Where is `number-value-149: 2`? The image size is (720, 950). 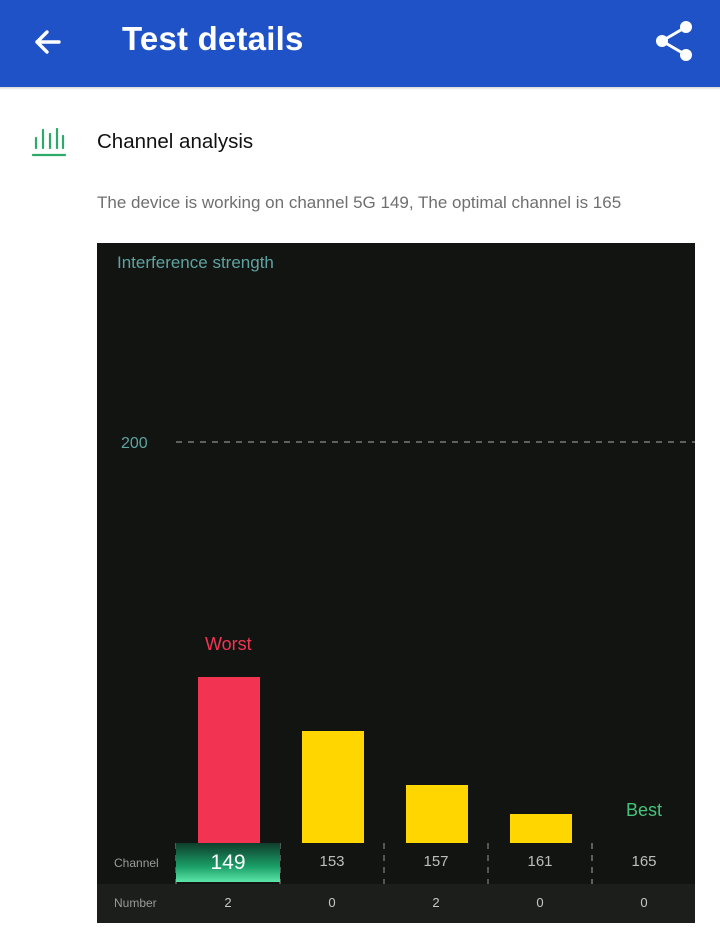 number-value-149: 2 is located at coordinates (228, 902).